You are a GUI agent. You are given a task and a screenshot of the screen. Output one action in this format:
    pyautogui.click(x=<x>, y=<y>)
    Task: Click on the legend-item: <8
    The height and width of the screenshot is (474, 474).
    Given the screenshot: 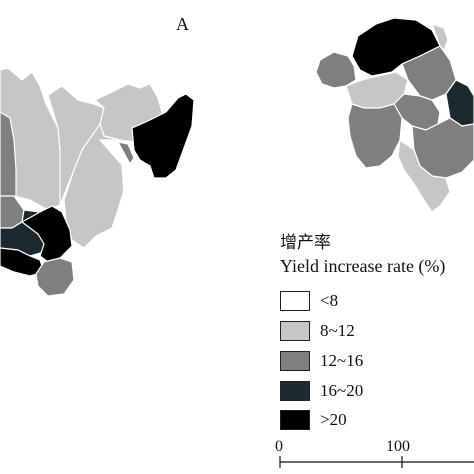 What is the action you would take?
    pyautogui.click(x=309, y=301)
    